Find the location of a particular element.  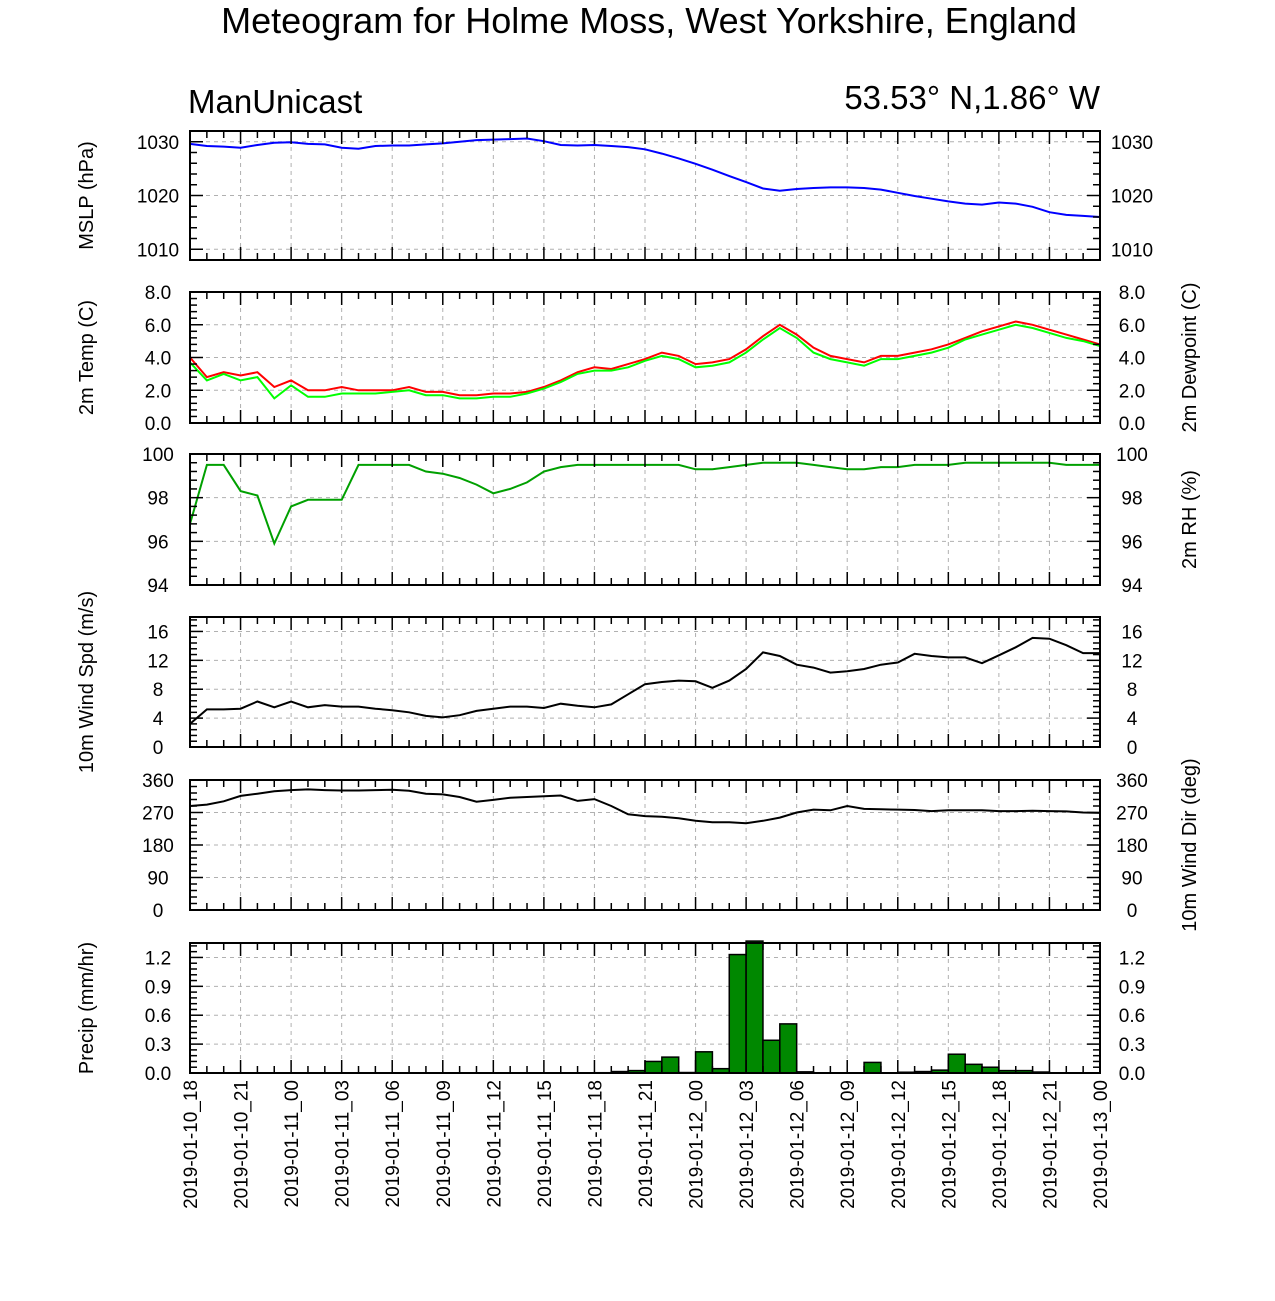

y-tick-label: 180 is located at coordinates (158, 846).